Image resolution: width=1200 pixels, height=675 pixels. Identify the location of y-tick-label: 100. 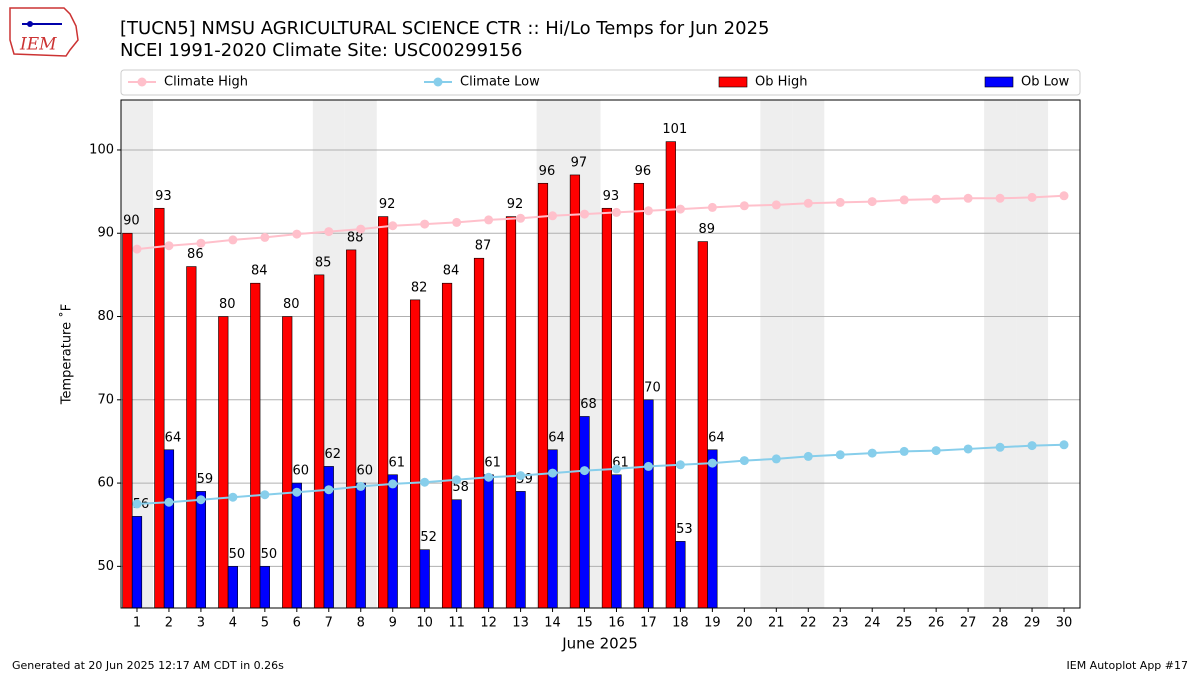
(101, 149).